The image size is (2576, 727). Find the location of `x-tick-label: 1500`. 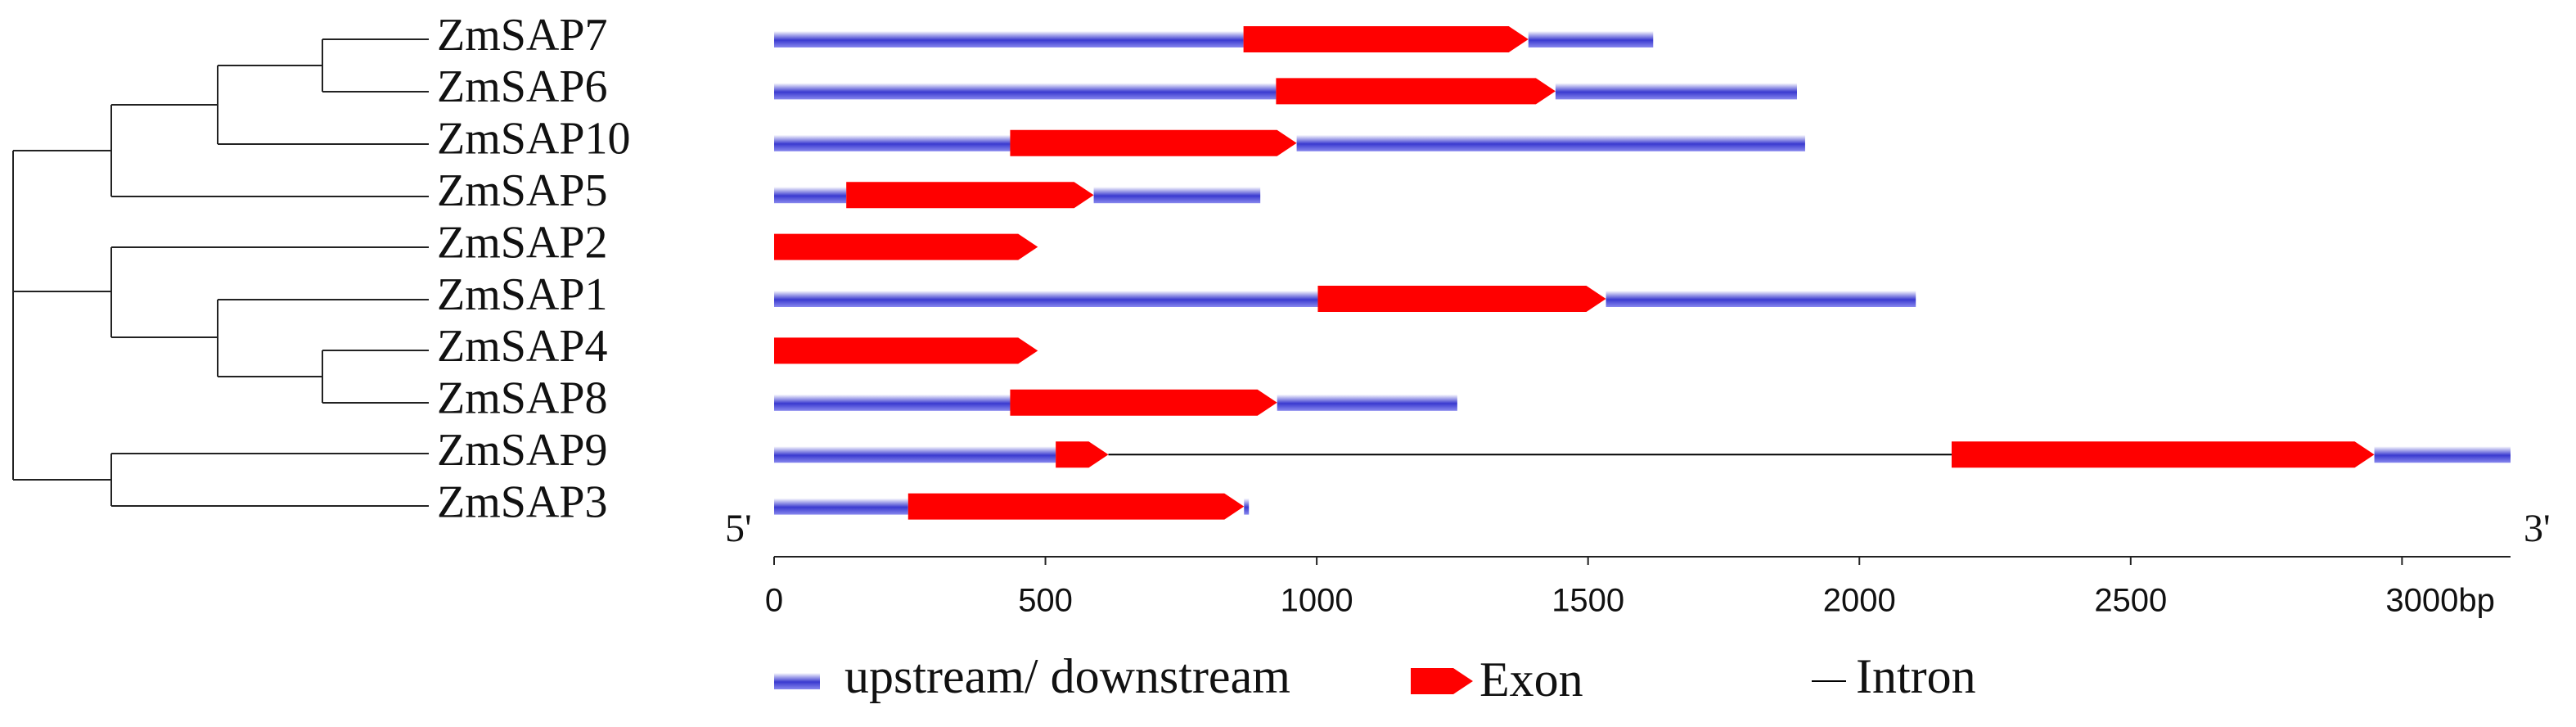

x-tick-label: 1500 is located at coordinates (1587, 601).